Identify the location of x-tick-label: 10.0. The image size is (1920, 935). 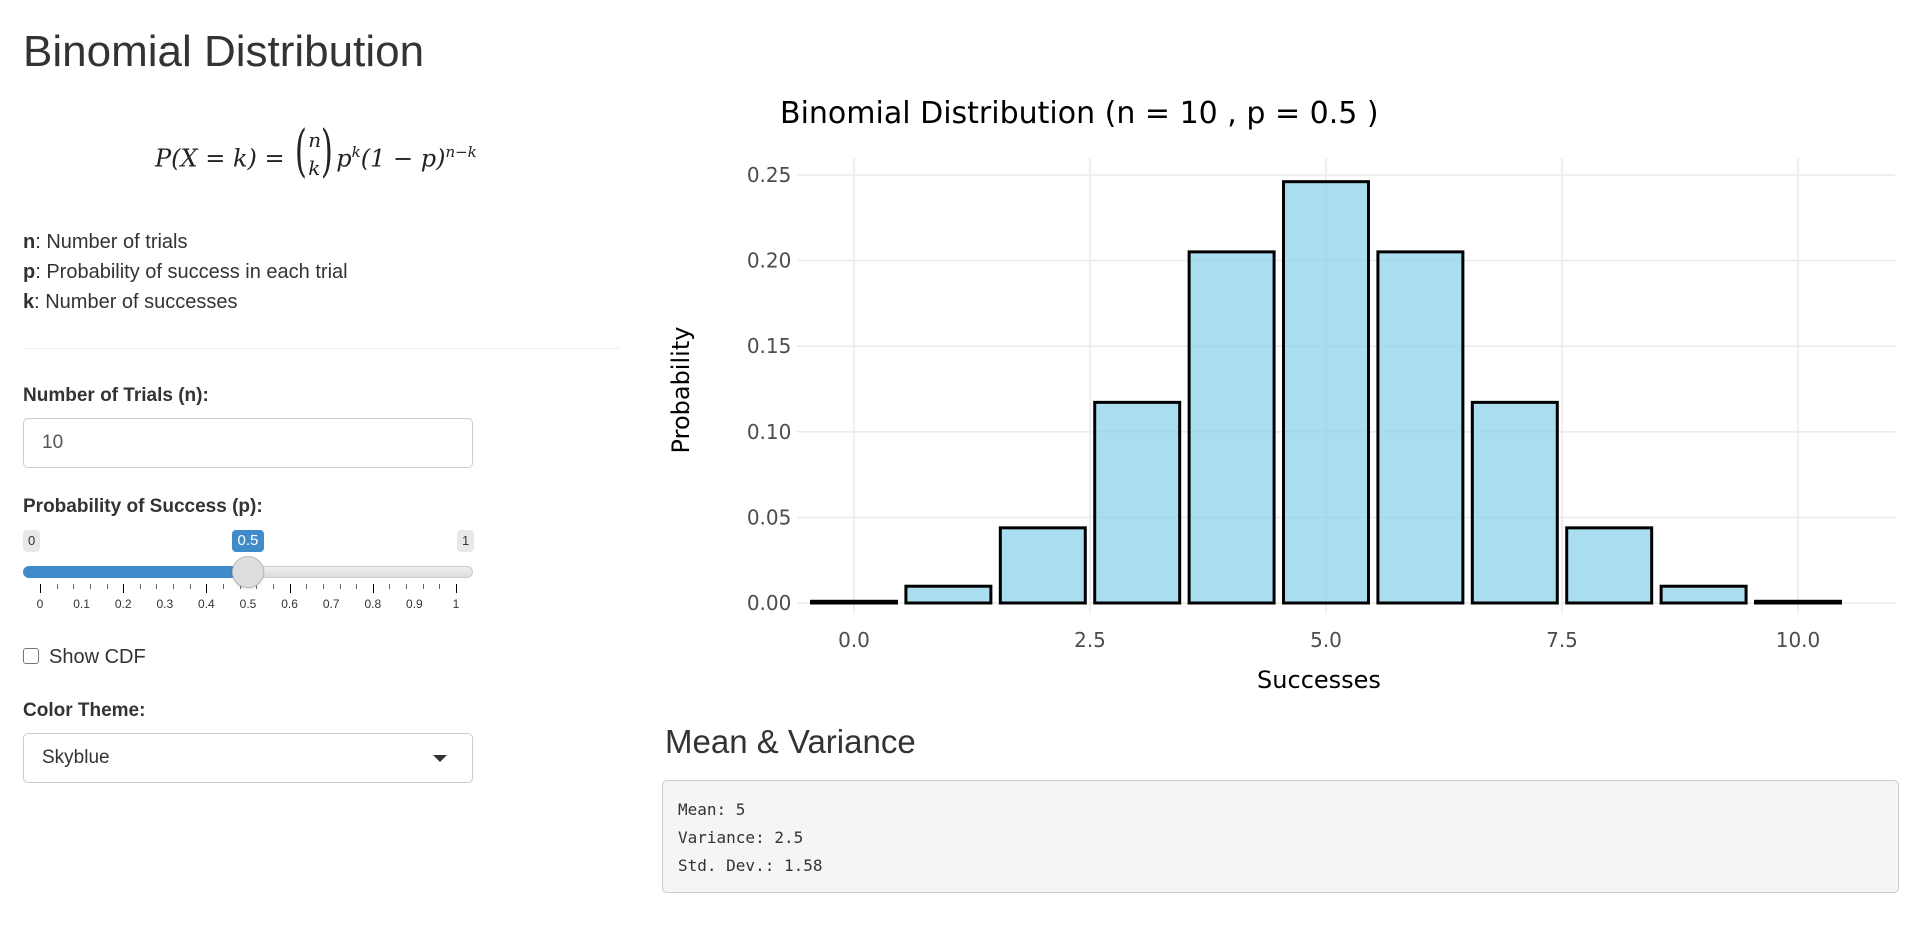
(1798, 640).